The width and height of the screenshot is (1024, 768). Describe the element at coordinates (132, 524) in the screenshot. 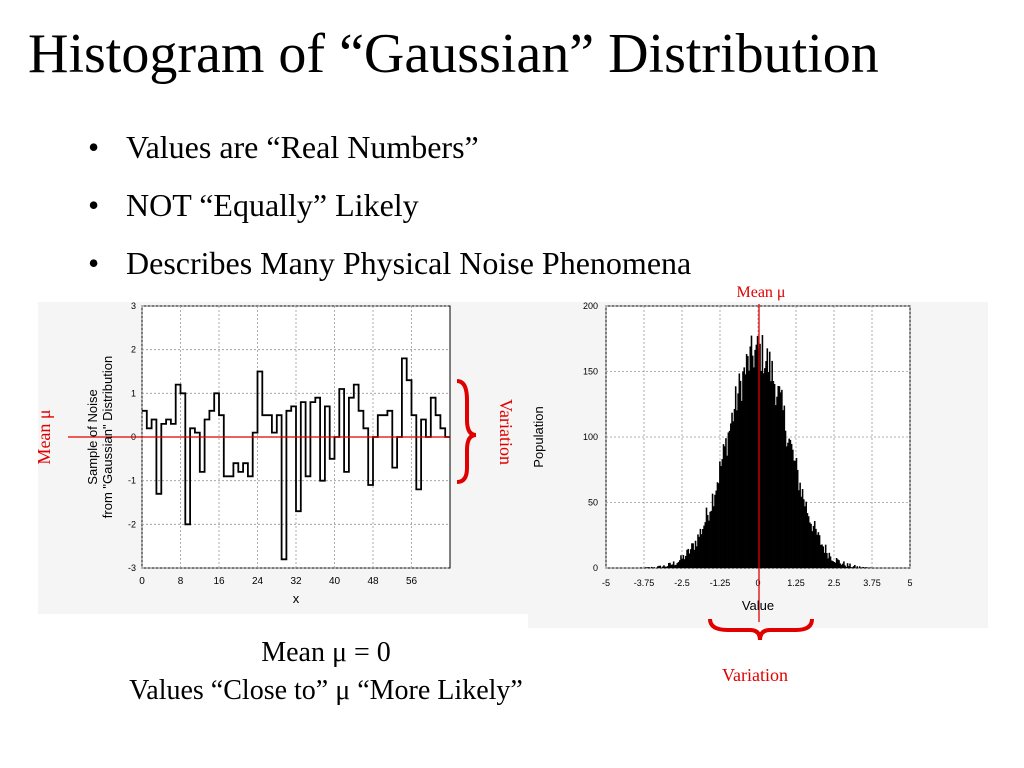

I see `y-tick-label: -2` at that location.